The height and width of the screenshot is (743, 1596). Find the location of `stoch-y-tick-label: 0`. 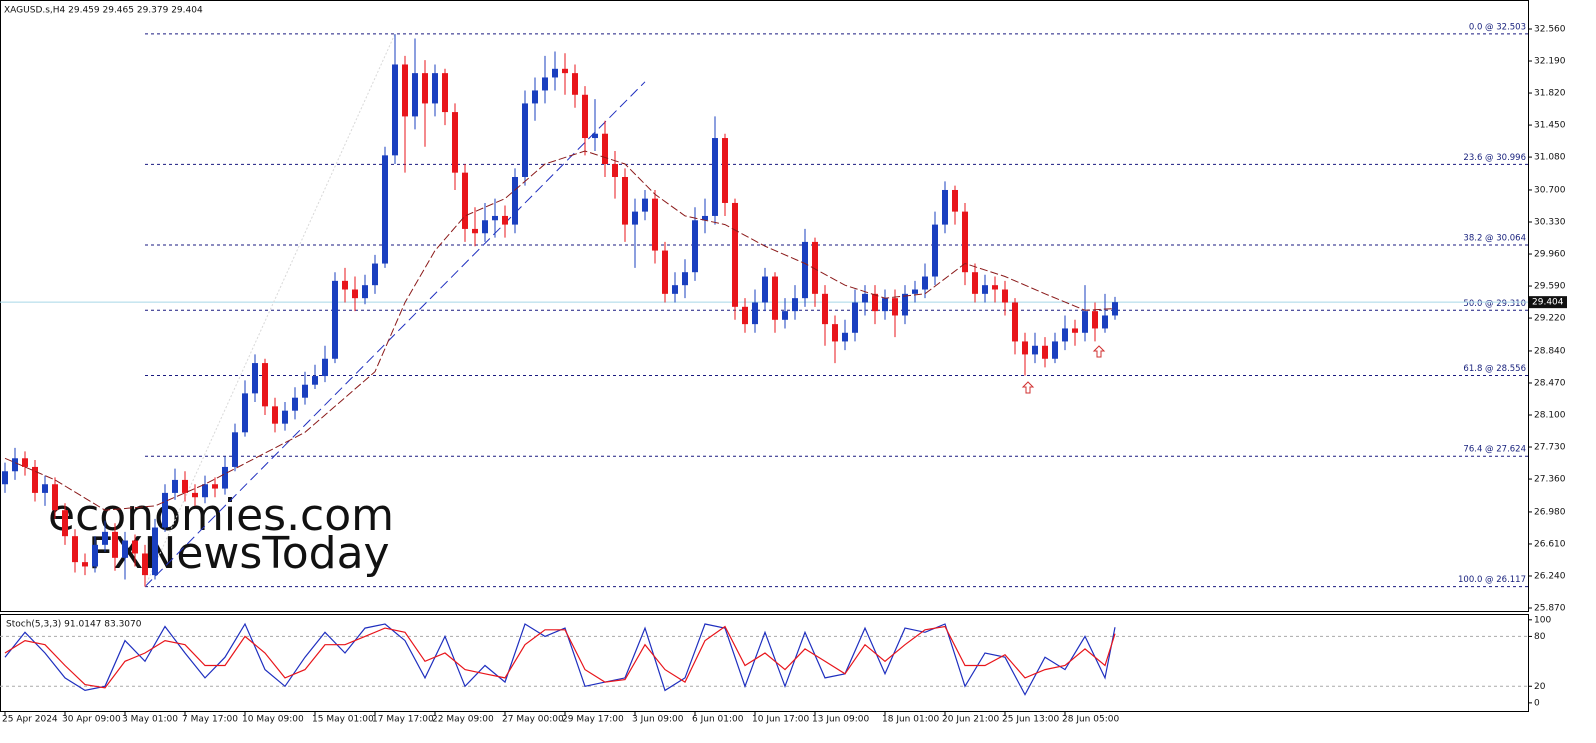

stoch-y-tick-label: 0 is located at coordinates (1537, 703).